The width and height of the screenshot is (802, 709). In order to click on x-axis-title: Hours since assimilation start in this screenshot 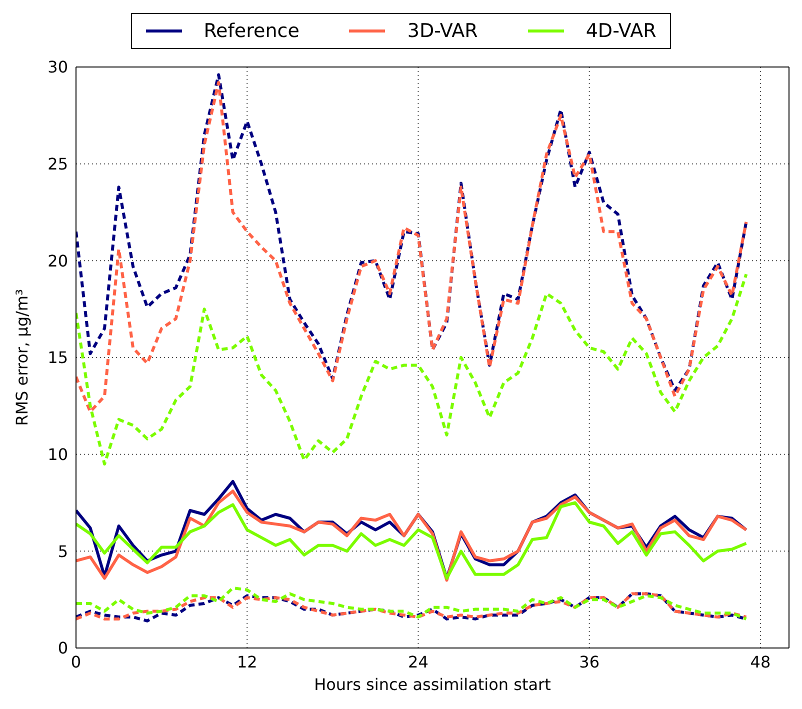, I will do `click(432, 684)`.